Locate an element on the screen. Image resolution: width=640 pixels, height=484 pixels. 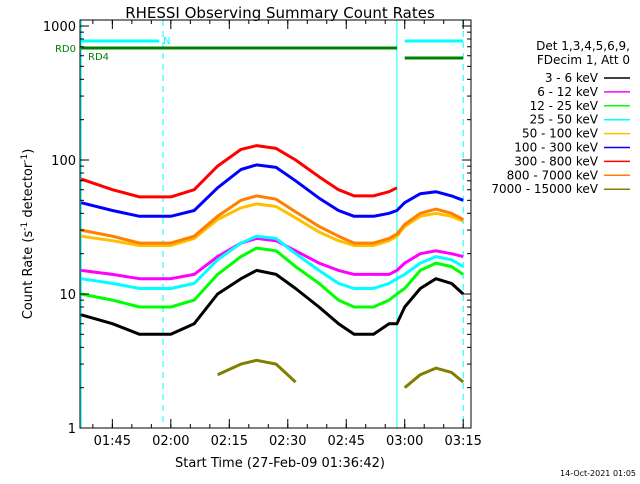
y-tick-label: 1000 is located at coordinates (59, 27).